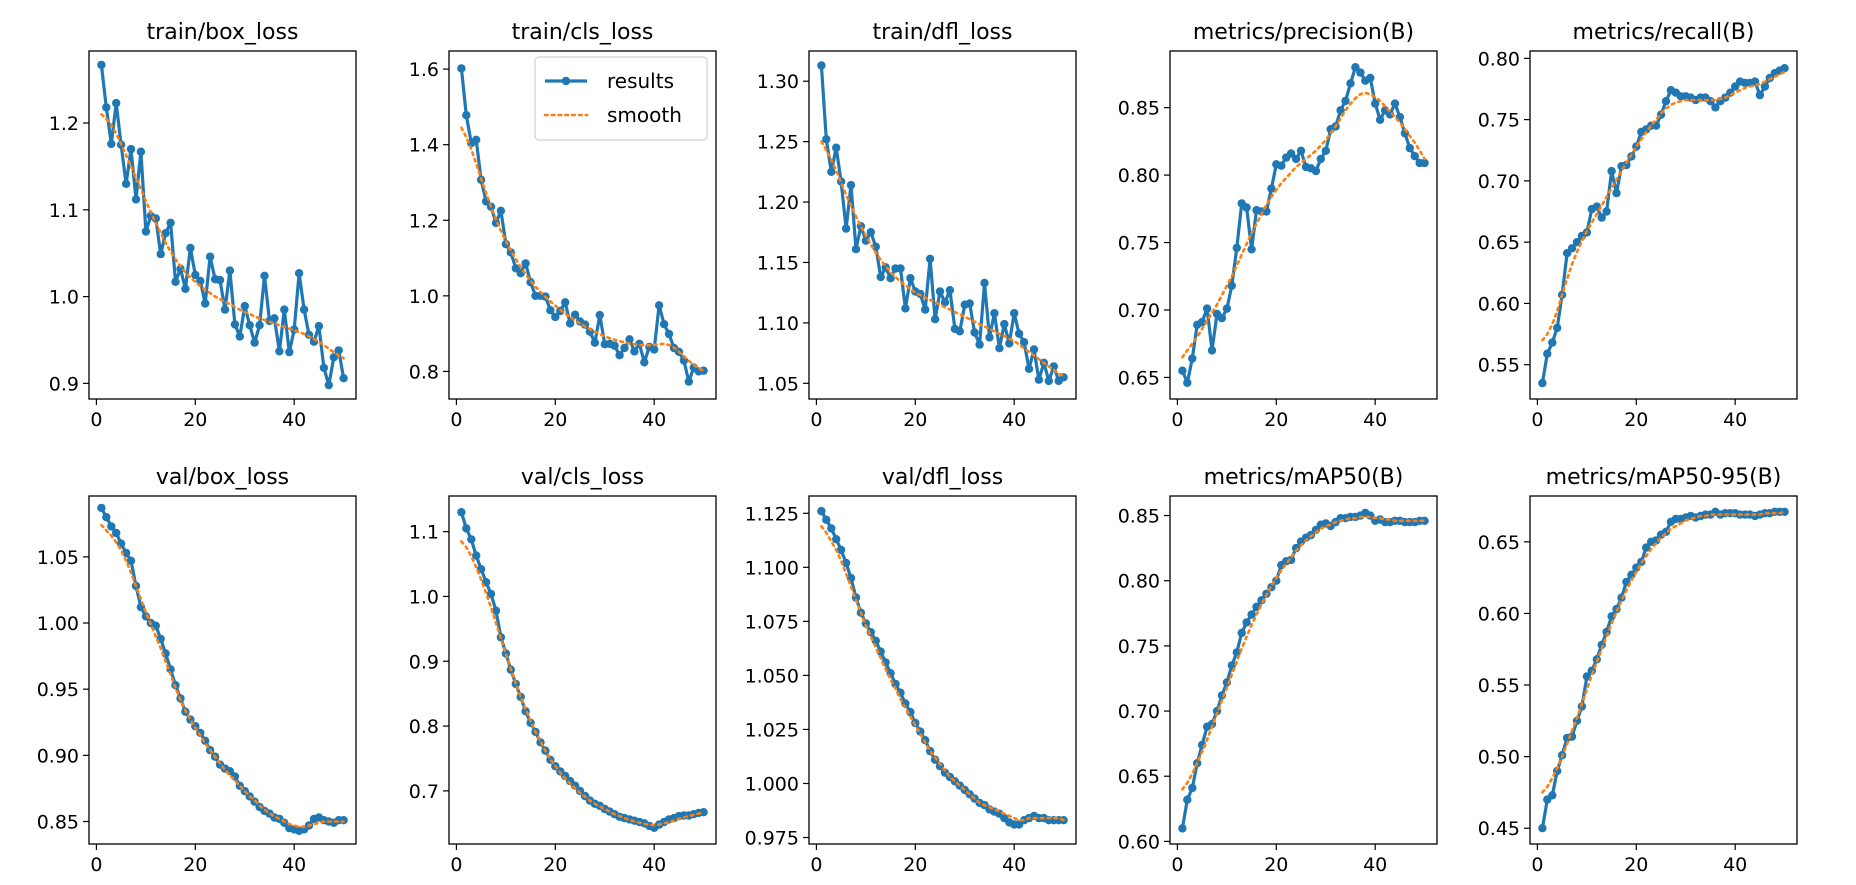 This screenshot has height=885, width=1856. What do you see at coordinates (1499, 829) in the screenshot?
I see `y-tick-label: 0.45` at bounding box center [1499, 829].